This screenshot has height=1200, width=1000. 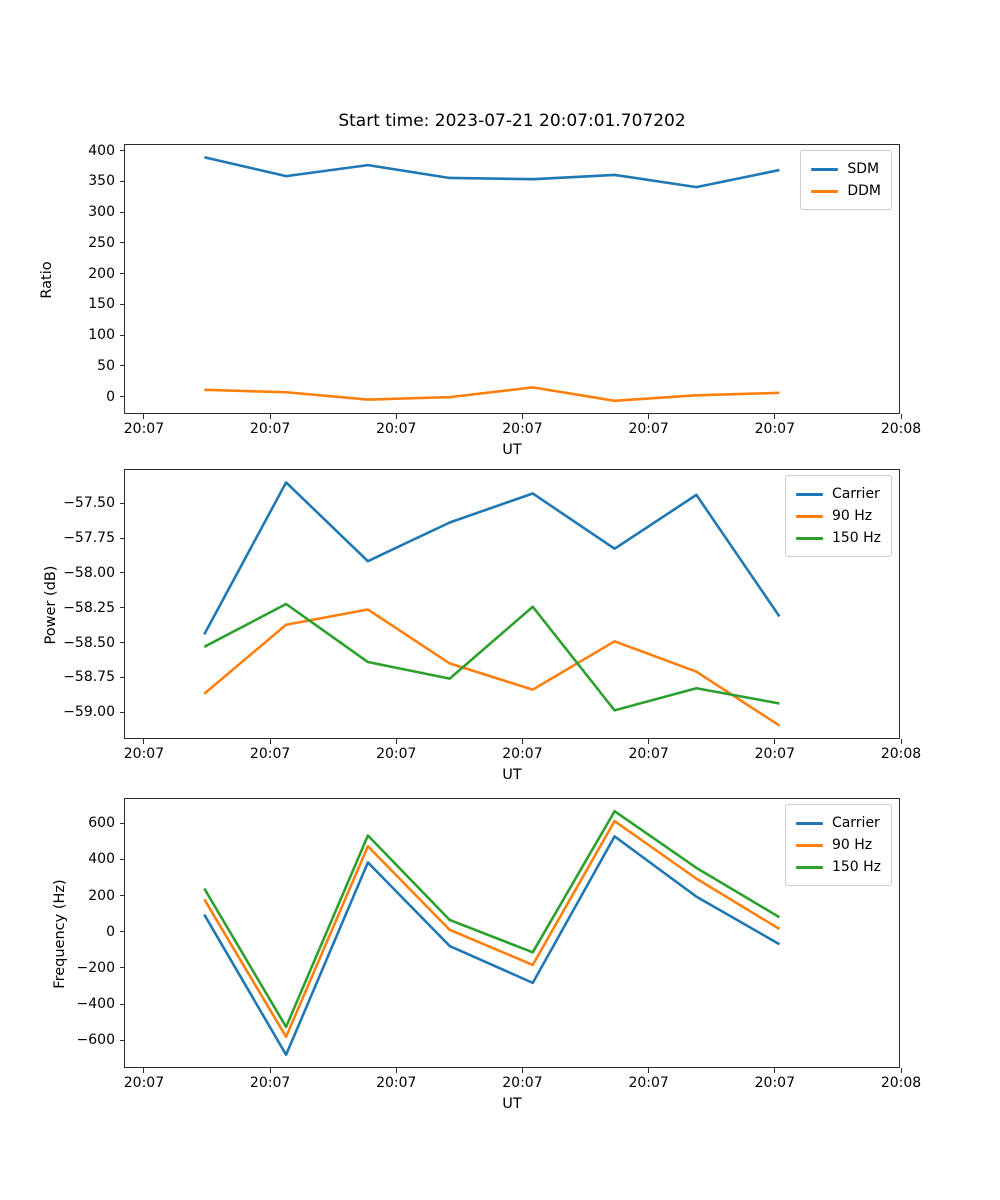 What do you see at coordinates (106, 365) in the screenshot?
I see `y-tick-label: 50` at bounding box center [106, 365].